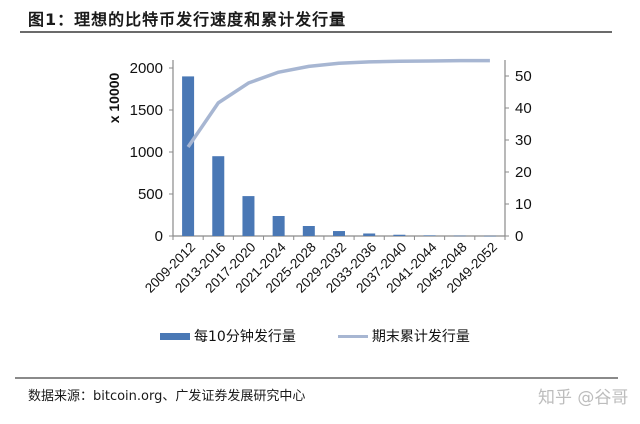  Describe the element at coordinates (167, 396) in the screenshot. I see `data-source: 数据来源：bitcoin.org、广发证券发展研究中心` at that location.